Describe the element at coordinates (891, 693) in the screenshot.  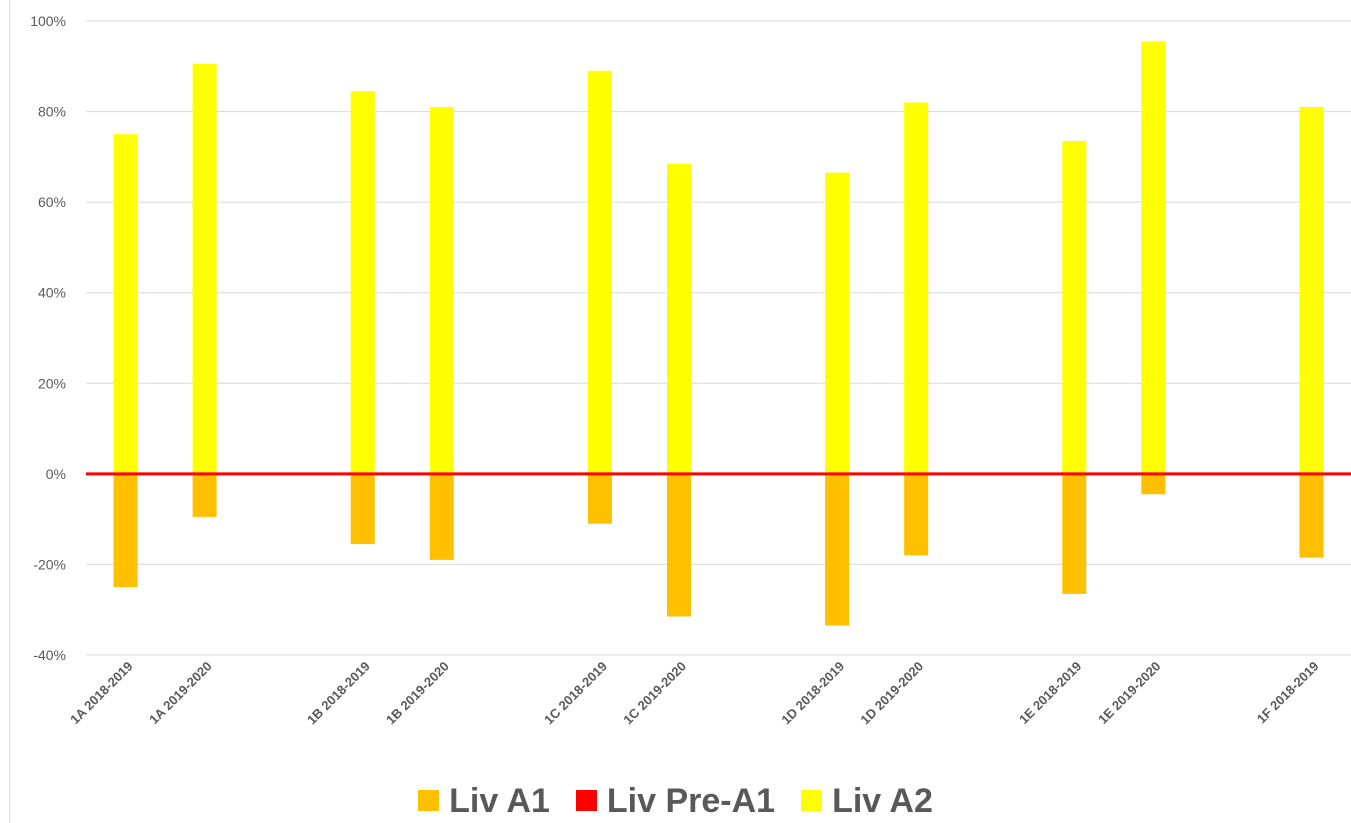
I see `x-tick-label: 1D 2019-2020` at that location.